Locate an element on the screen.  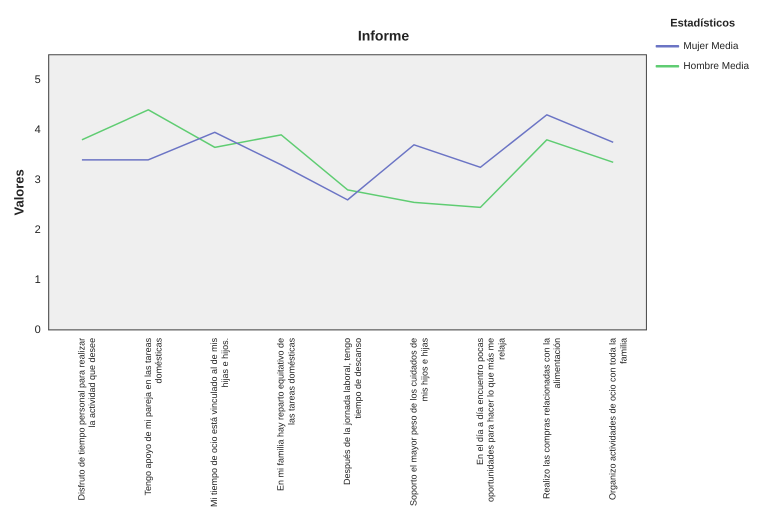
chart-title: Informe is located at coordinates (384, 35).